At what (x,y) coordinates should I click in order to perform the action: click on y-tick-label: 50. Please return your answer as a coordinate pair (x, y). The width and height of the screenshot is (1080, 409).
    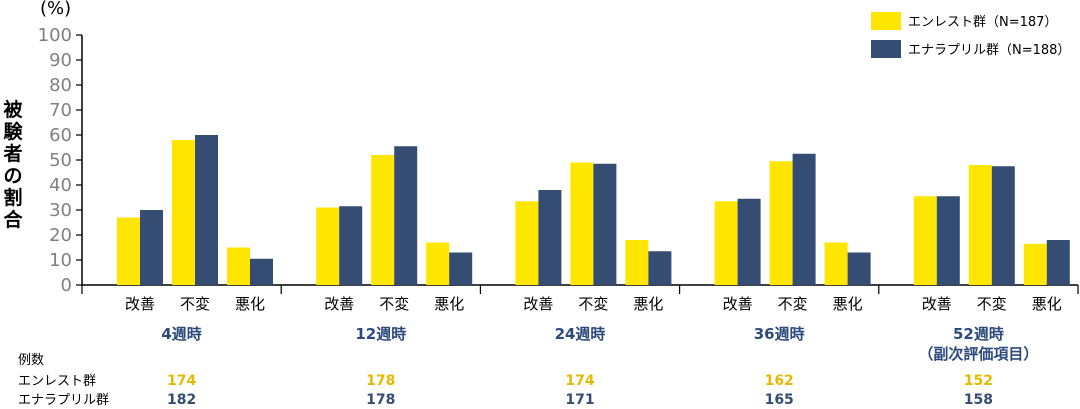
    Looking at the image, I should click on (60, 160).